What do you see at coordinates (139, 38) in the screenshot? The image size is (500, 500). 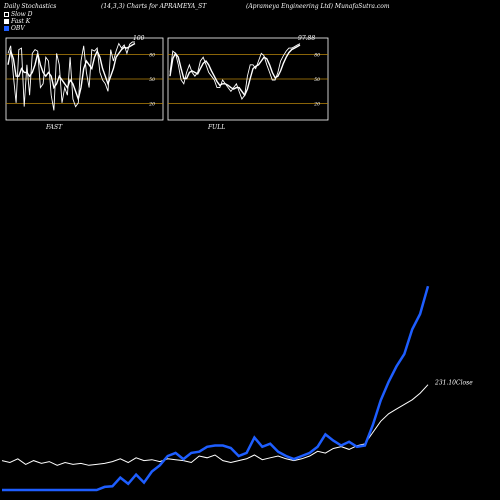 I see `last-value-label-fast: 100` at bounding box center [139, 38].